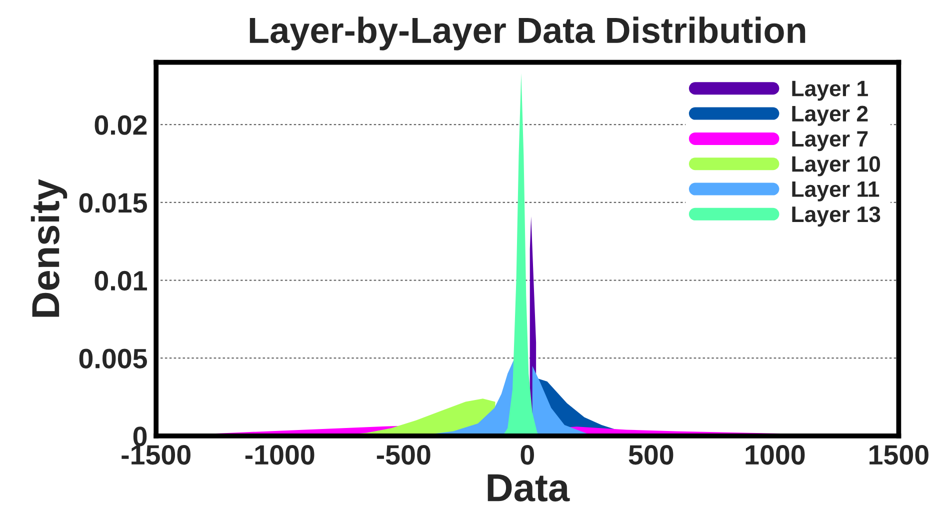 The width and height of the screenshot is (946, 519). What do you see at coordinates (836, 166) in the screenshot?
I see `legend-label: Layer 10` at bounding box center [836, 166].